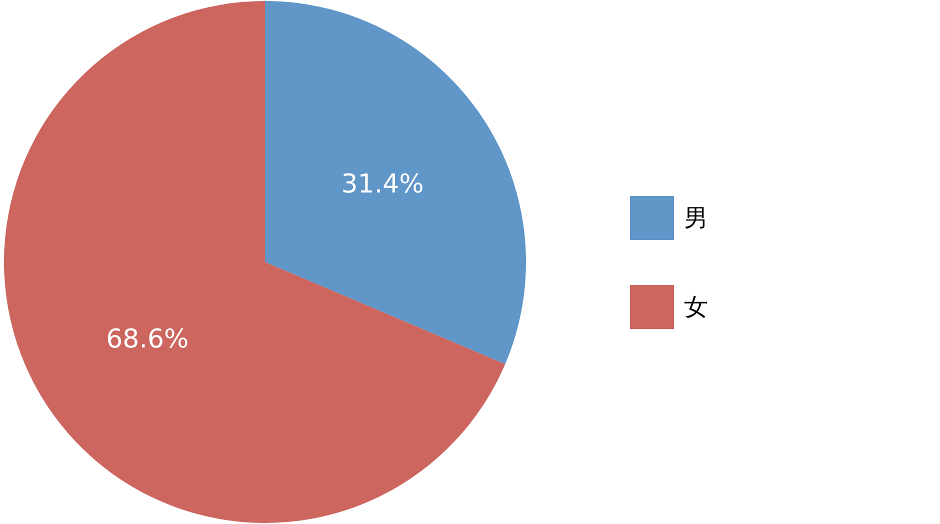  Describe the element at coordinates (382, 184) in the screenshot. I see `data-label: 31.4%` at that location.